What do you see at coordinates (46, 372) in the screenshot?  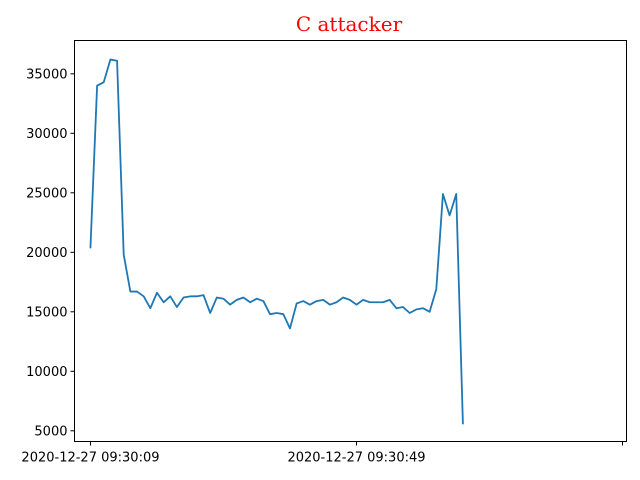 I see `y-tick-label: 10000` at bounding box center [46, 372].